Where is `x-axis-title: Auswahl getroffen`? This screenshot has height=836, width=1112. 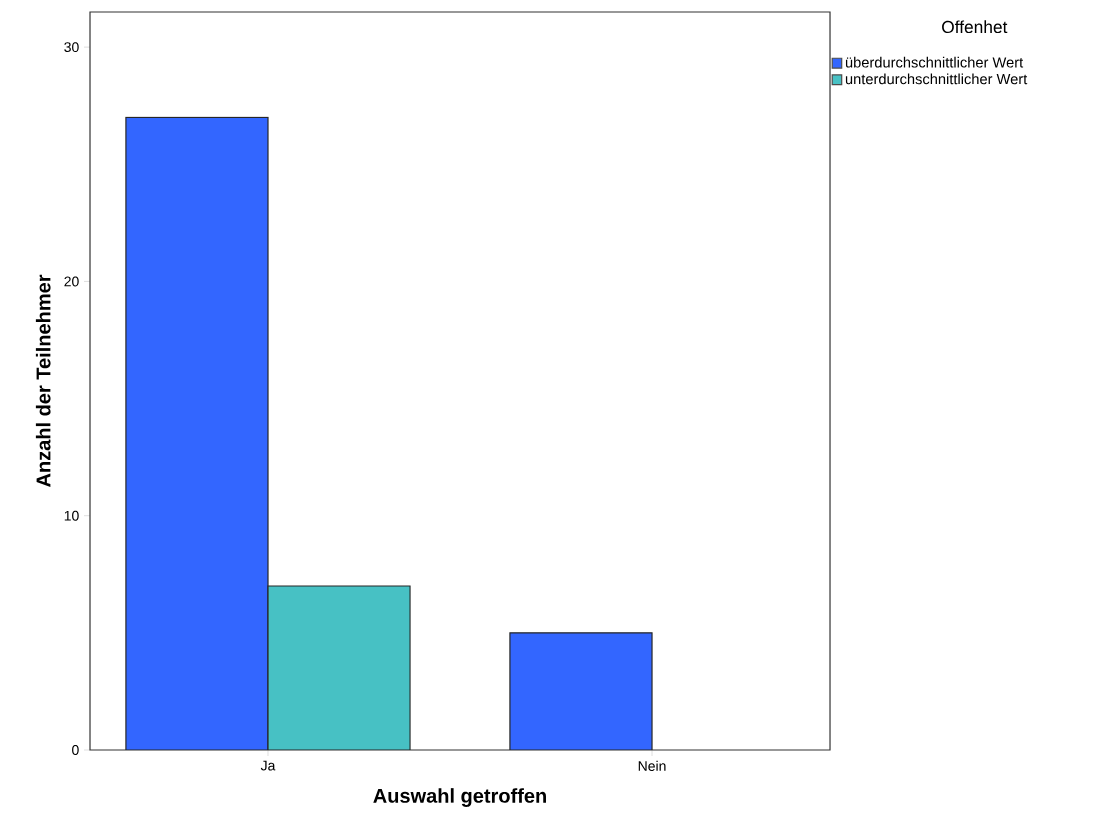 x-axis-title: Auswahl getroffen is located at coordinates (459, 797).